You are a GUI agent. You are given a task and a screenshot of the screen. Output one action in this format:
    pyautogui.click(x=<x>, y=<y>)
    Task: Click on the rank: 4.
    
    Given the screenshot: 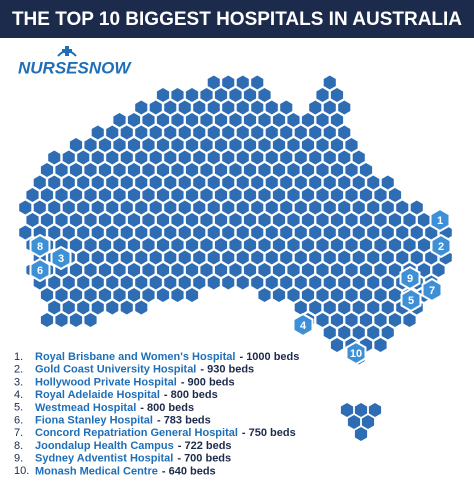 What is the action you would take?
    pyautogui.click(x=18, y=395)
    